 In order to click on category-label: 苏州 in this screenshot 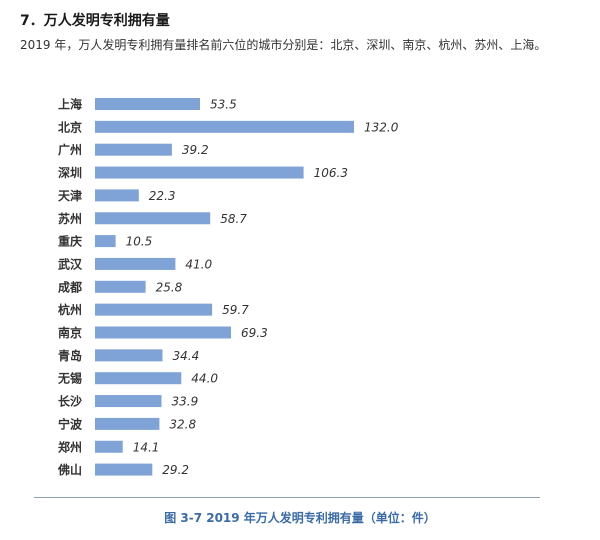, I will do `click(70, 218)`.